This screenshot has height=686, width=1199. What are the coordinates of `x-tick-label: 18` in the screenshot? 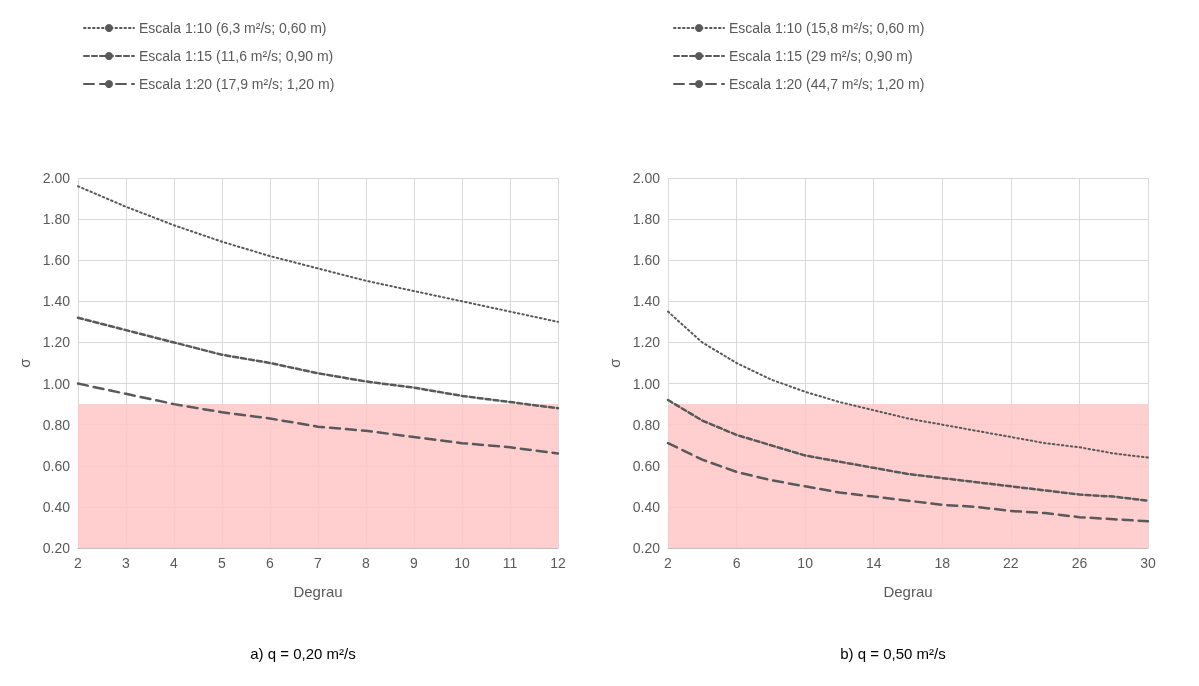 It's located at (942, 563).